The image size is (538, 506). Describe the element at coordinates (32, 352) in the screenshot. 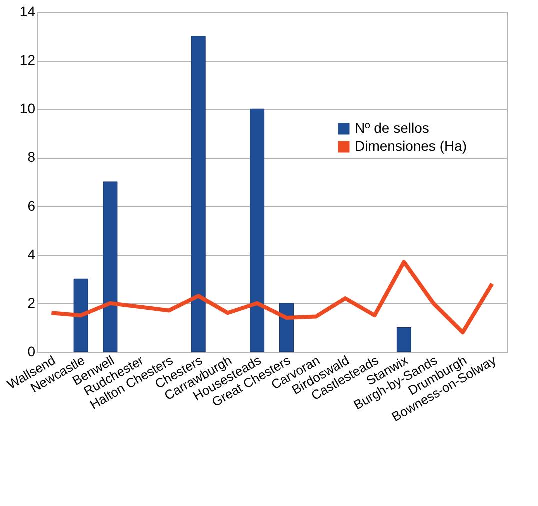

I see `y-tick-label: 0` at that location.